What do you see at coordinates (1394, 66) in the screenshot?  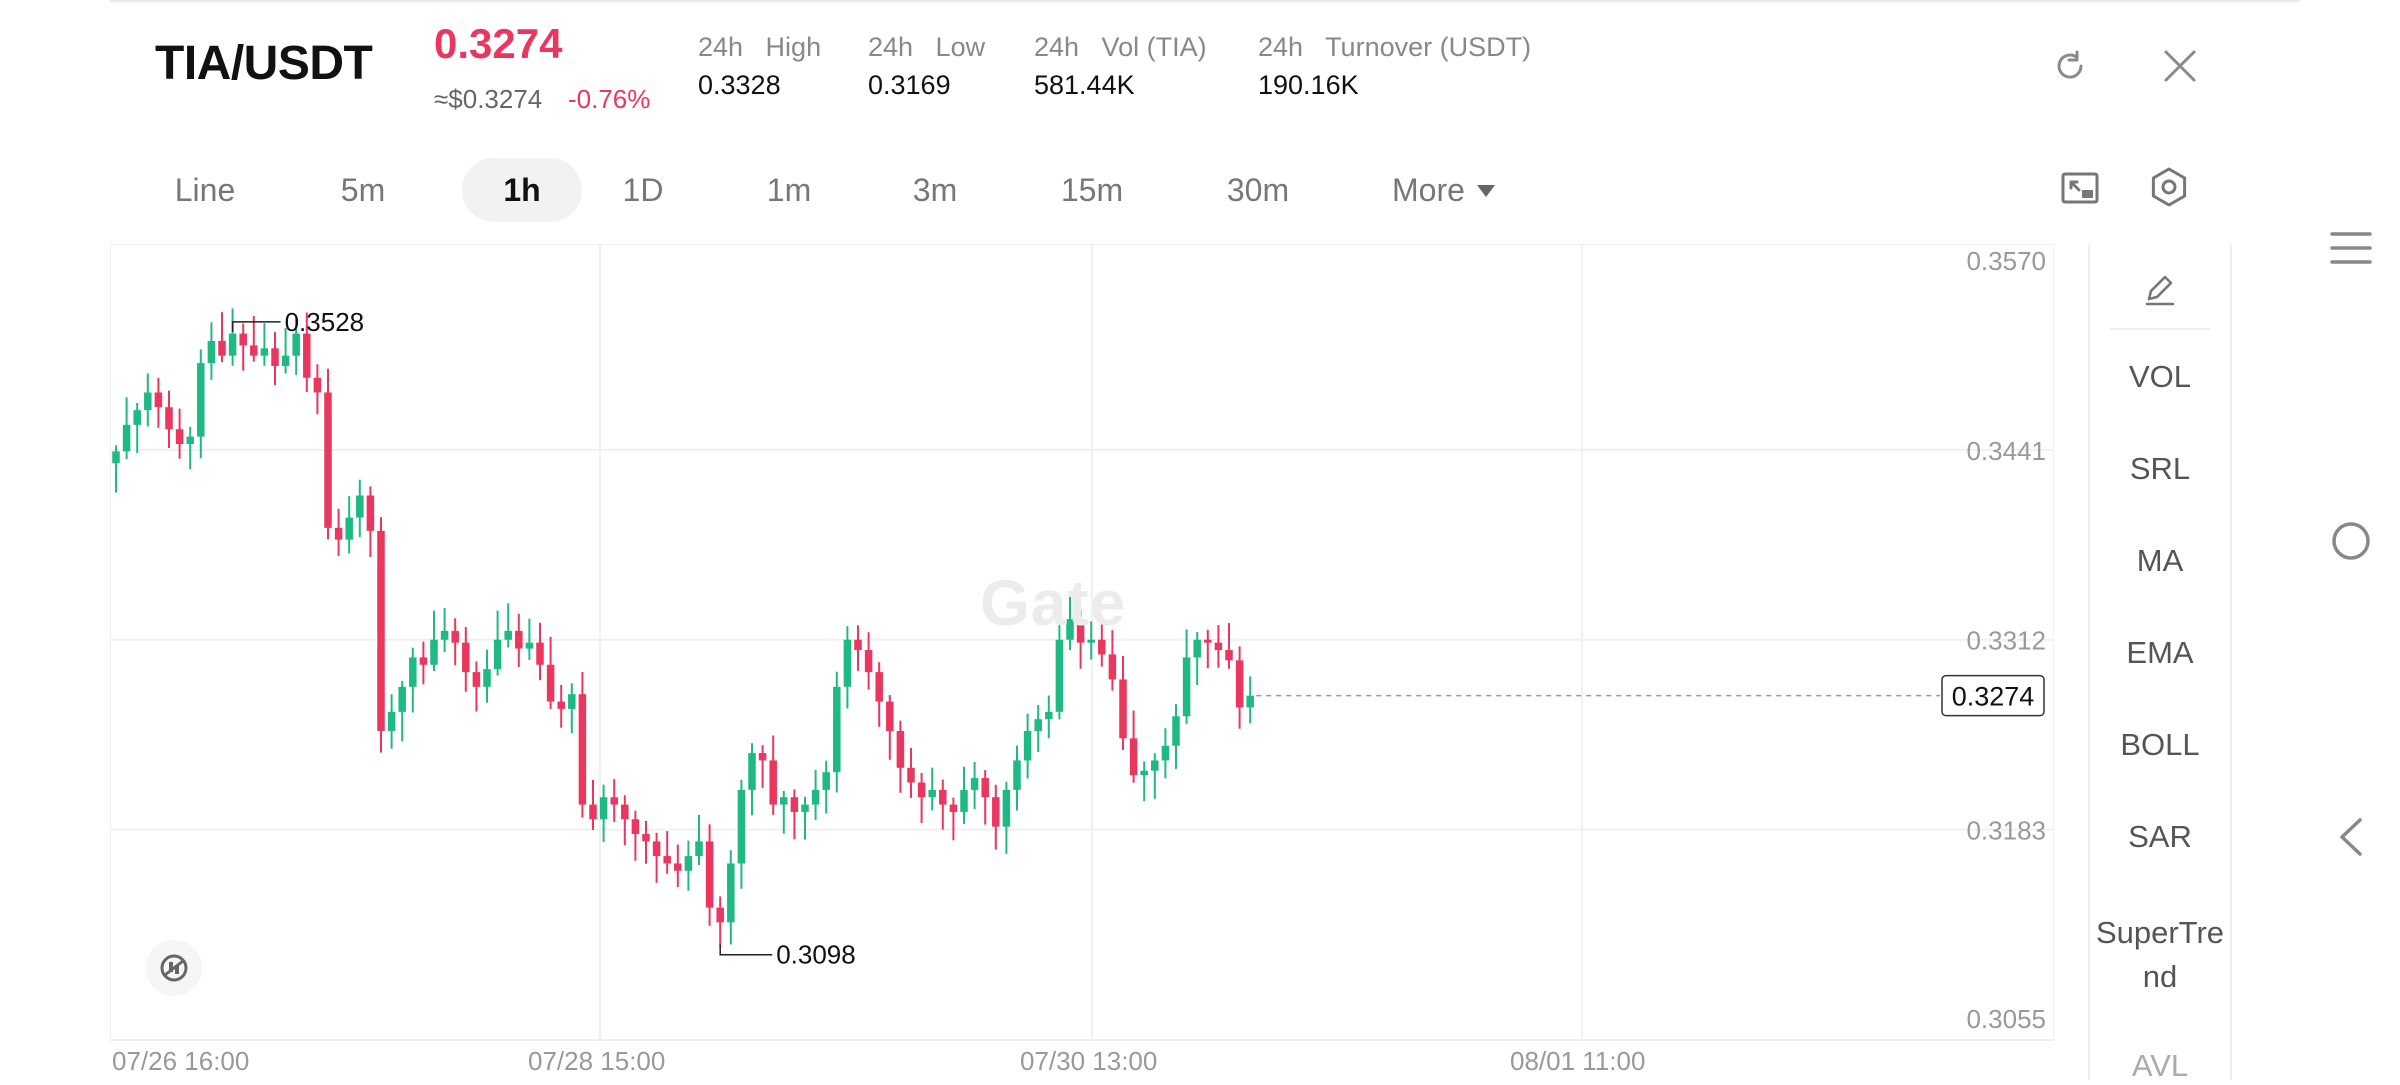 I see `stat-24h-turnover: 24h Turnover (USDT) 190.16K` at bounding box center [1394, 66].